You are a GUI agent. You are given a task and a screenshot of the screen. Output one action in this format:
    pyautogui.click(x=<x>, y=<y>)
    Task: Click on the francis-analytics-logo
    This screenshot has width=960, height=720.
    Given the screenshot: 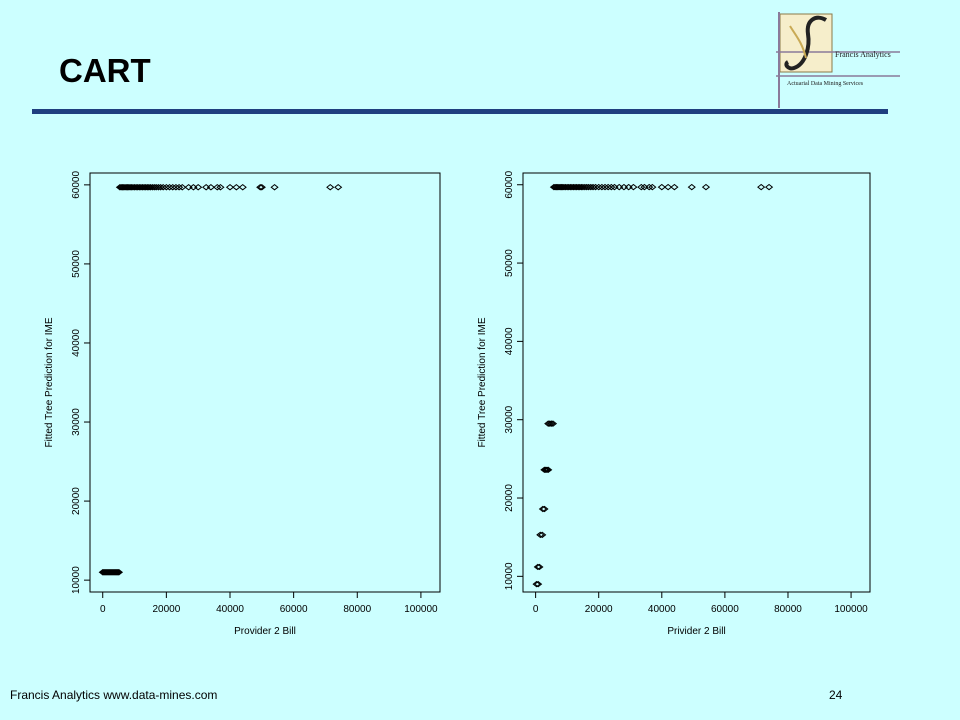 What is the action you would take?
    pyautogui.click(x=838, y=60)
    